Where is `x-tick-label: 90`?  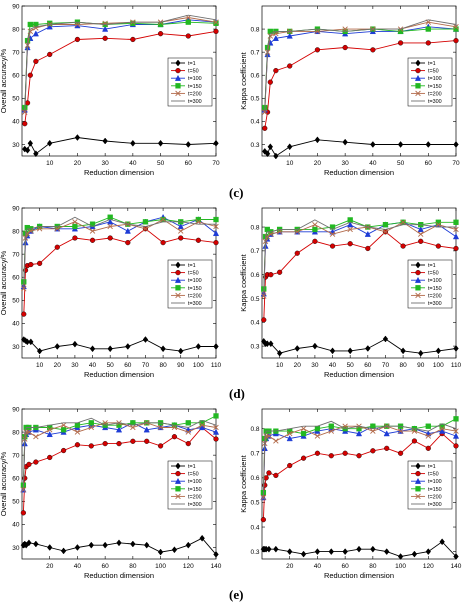 x-tick-label: 90 is located at coordinates (421, 365).